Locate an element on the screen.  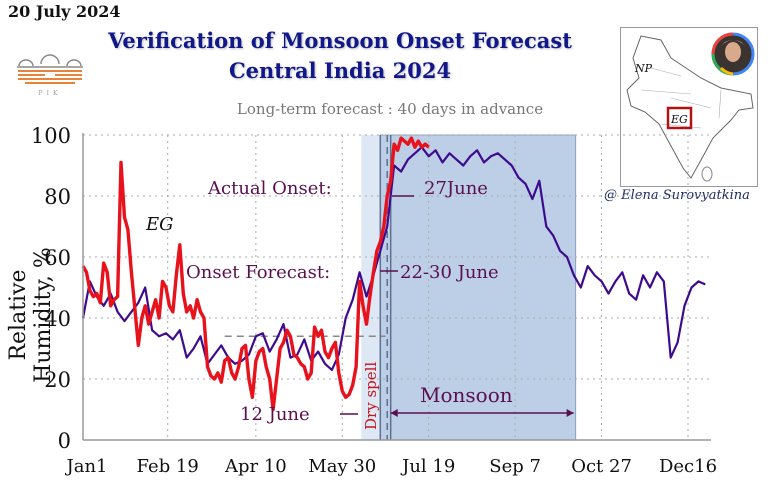
india-map: NP EG is located at coordinates (689, 107).